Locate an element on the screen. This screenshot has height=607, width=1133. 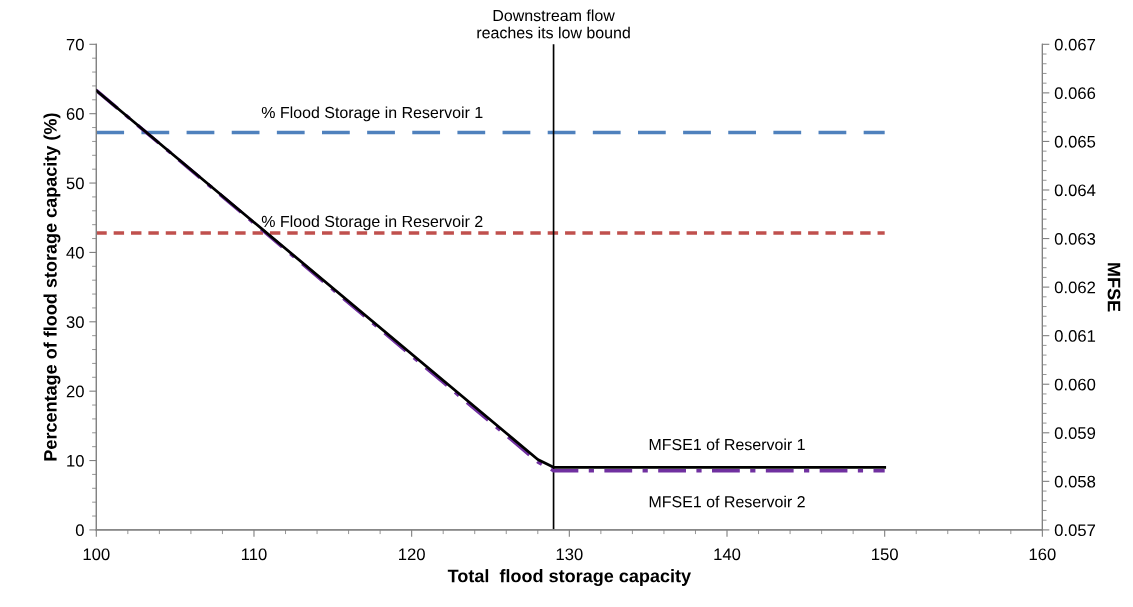
ref-line-label: Downstream flow reaches its low bound is located at coordinates (553, 24).